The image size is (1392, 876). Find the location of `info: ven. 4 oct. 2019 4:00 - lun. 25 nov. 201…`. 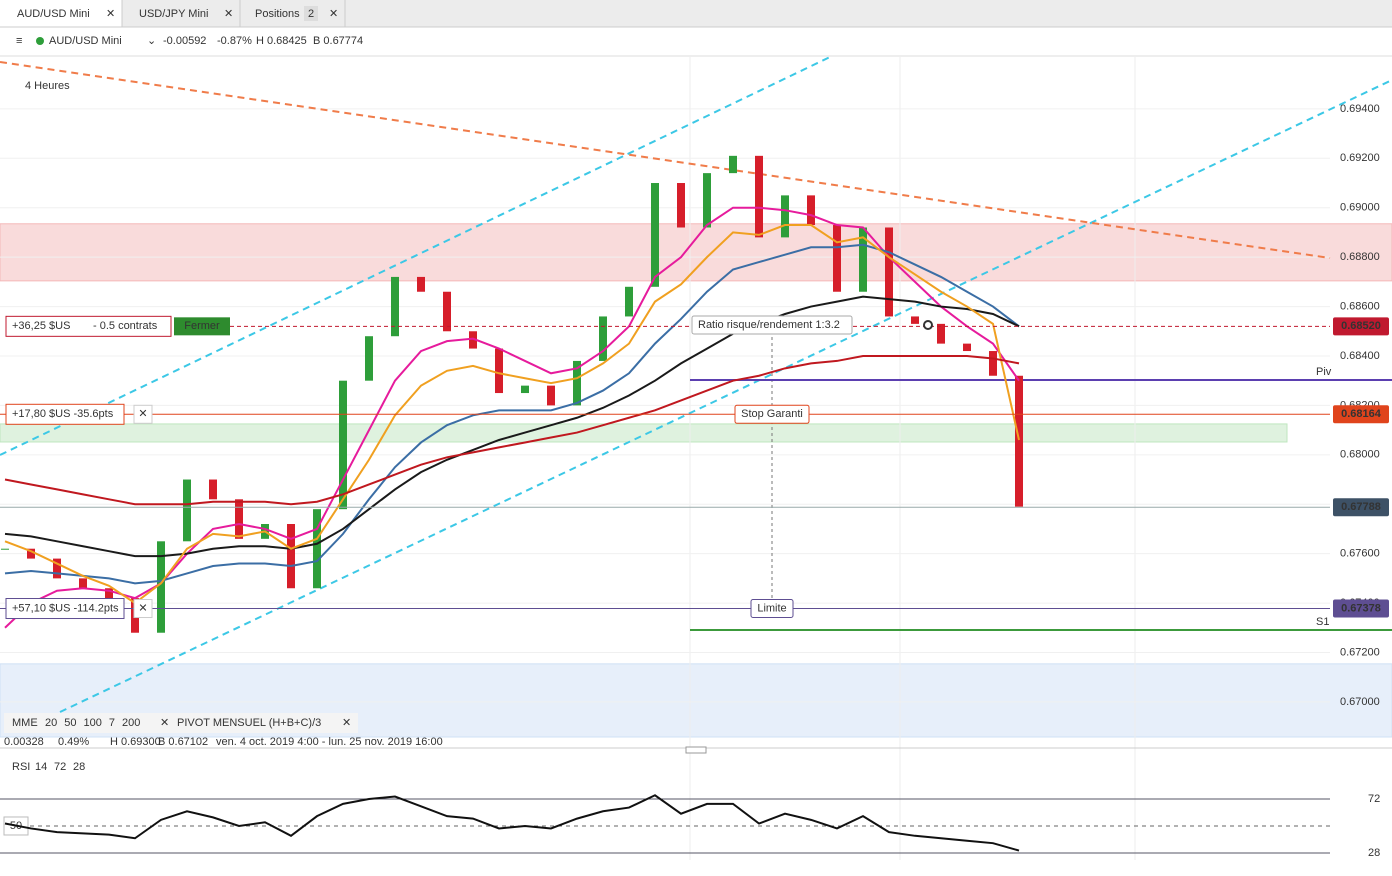

info: ven. 4 oct. 2019 4:00 - lun. 25 nov. 201… is located at coordinates (329, 742).